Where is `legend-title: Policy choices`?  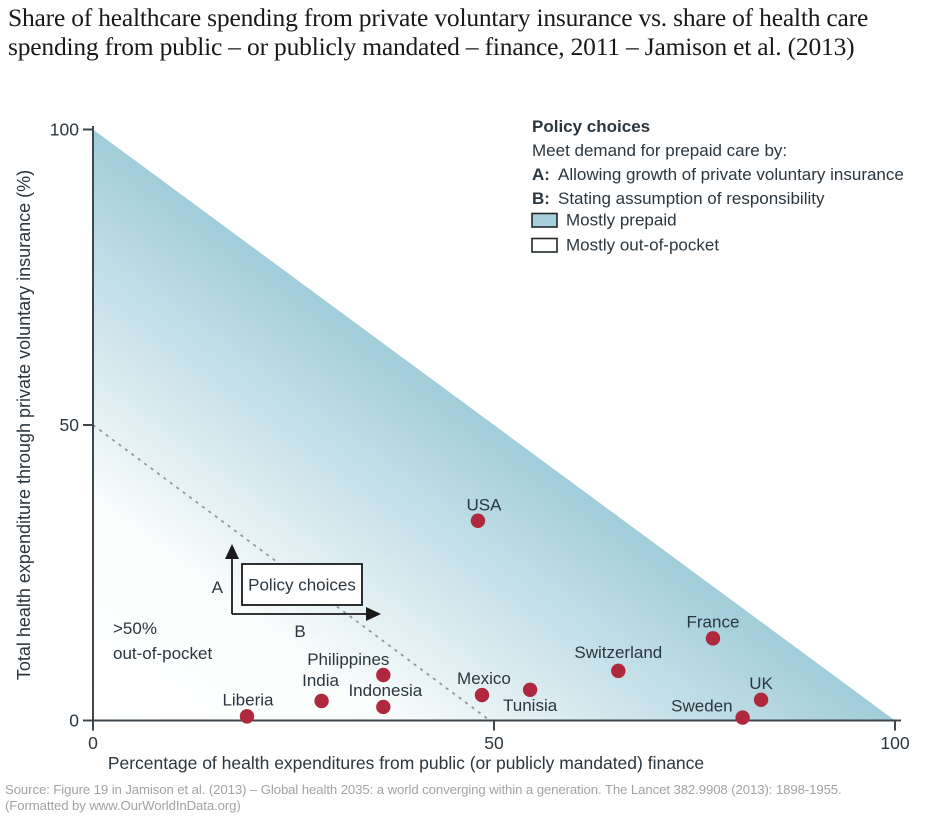
legend-title: Policy choices is located at coordinates (591, 126).